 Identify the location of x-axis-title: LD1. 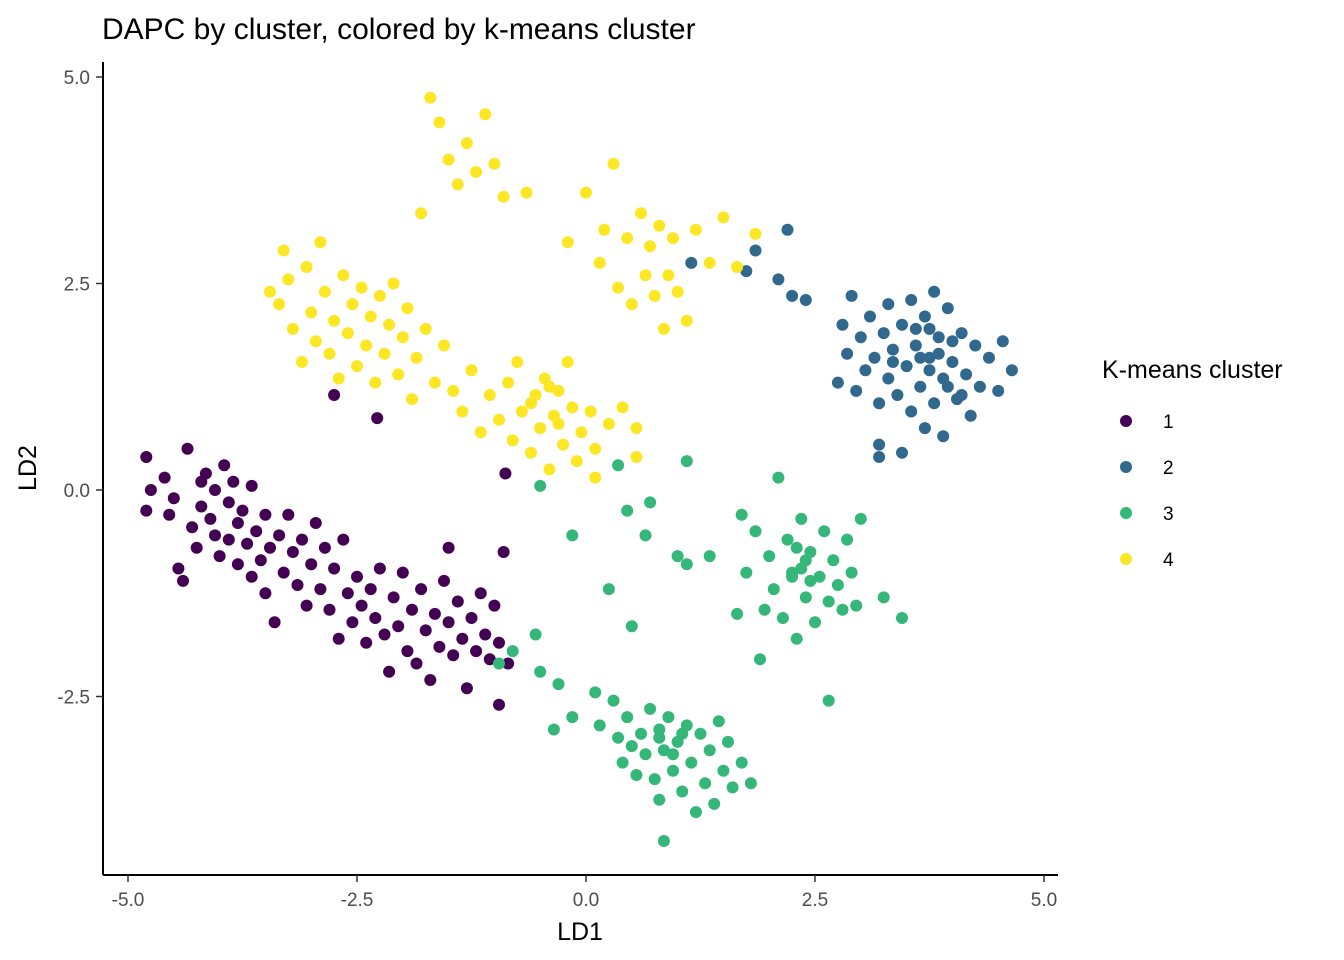
(580, 932).